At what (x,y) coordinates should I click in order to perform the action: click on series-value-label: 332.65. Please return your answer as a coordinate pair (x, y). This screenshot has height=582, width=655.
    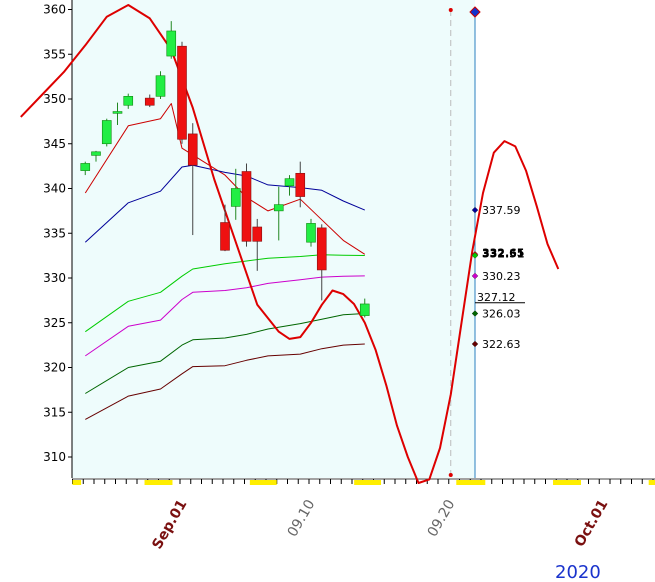
    Looking at the image, I should click on (503, 252).